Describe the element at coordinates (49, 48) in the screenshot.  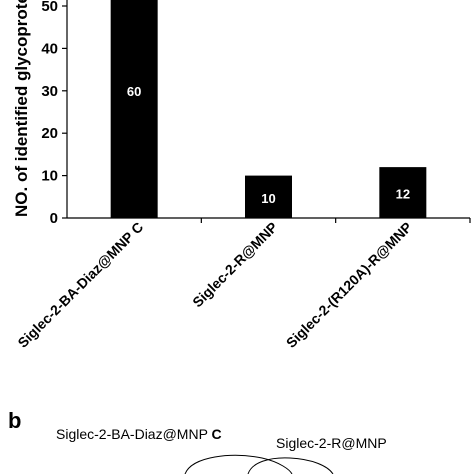
I see `y-tick-label: 40` at that location.